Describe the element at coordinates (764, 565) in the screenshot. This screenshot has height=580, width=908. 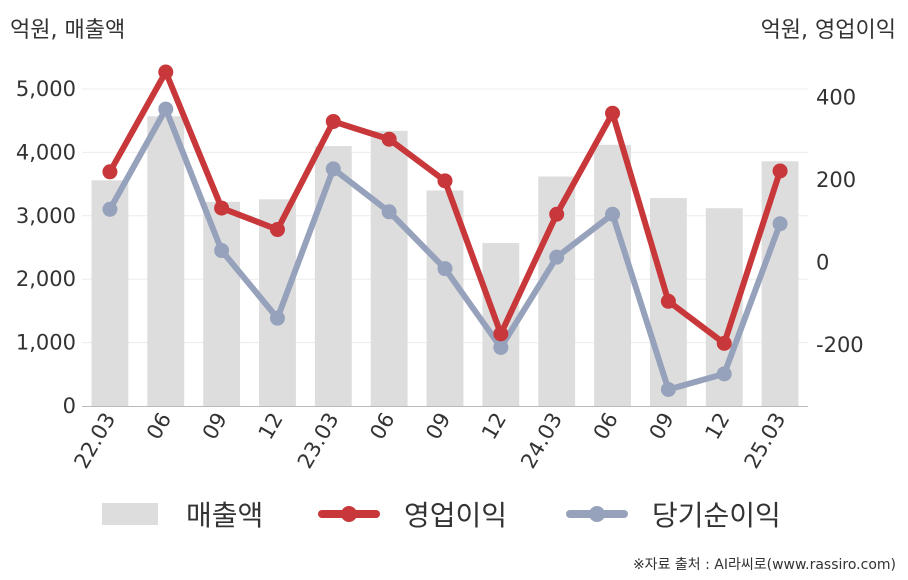
I see `source-note: ※자료 출처 : AI라씨로(www.rassiro.com)` at that location.